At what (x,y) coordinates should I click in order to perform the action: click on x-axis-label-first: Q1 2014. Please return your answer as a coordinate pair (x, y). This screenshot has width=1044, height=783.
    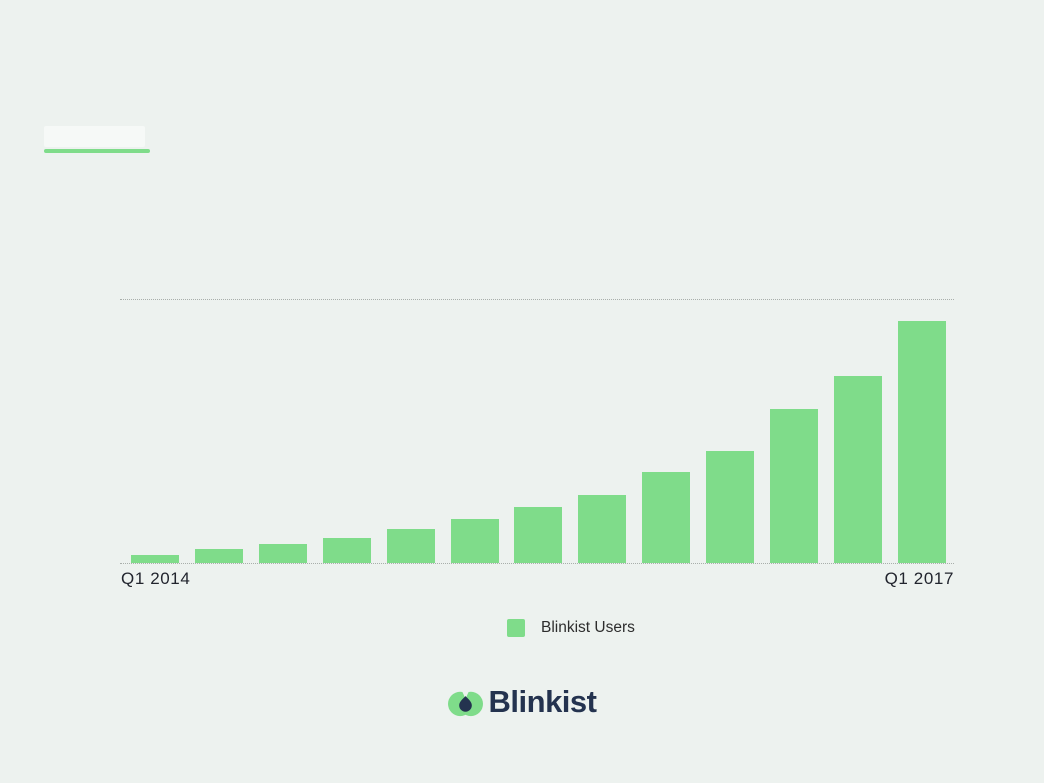
    Looking at the image, I should click on (156, 578).